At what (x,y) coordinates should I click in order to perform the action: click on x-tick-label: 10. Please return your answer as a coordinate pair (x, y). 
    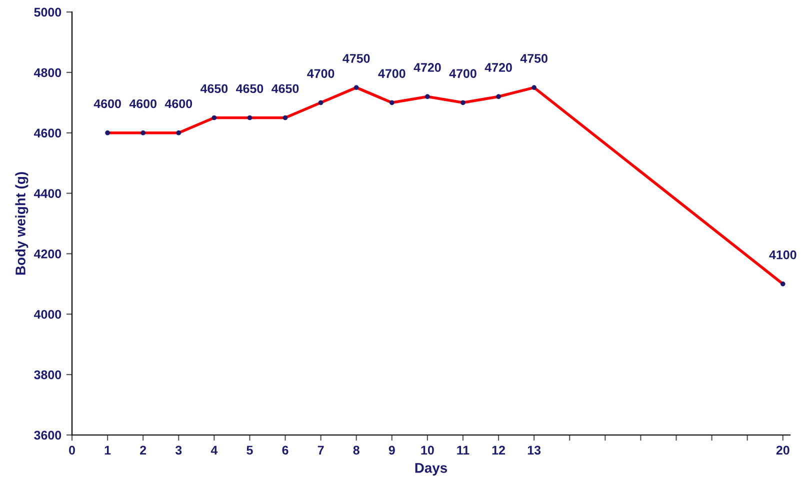
    Looking at the image, I should click on (427, 450).